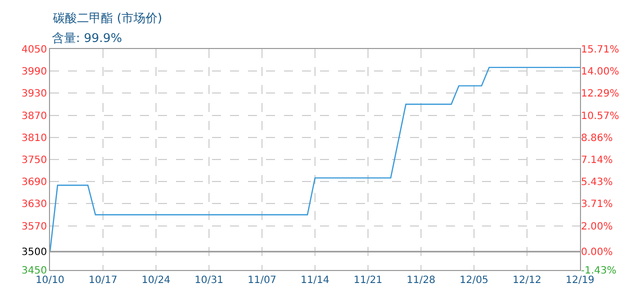 This screenshot has width=630, height=300. I want to click on y2-tick-label: 2.00%, so click(597, 226).